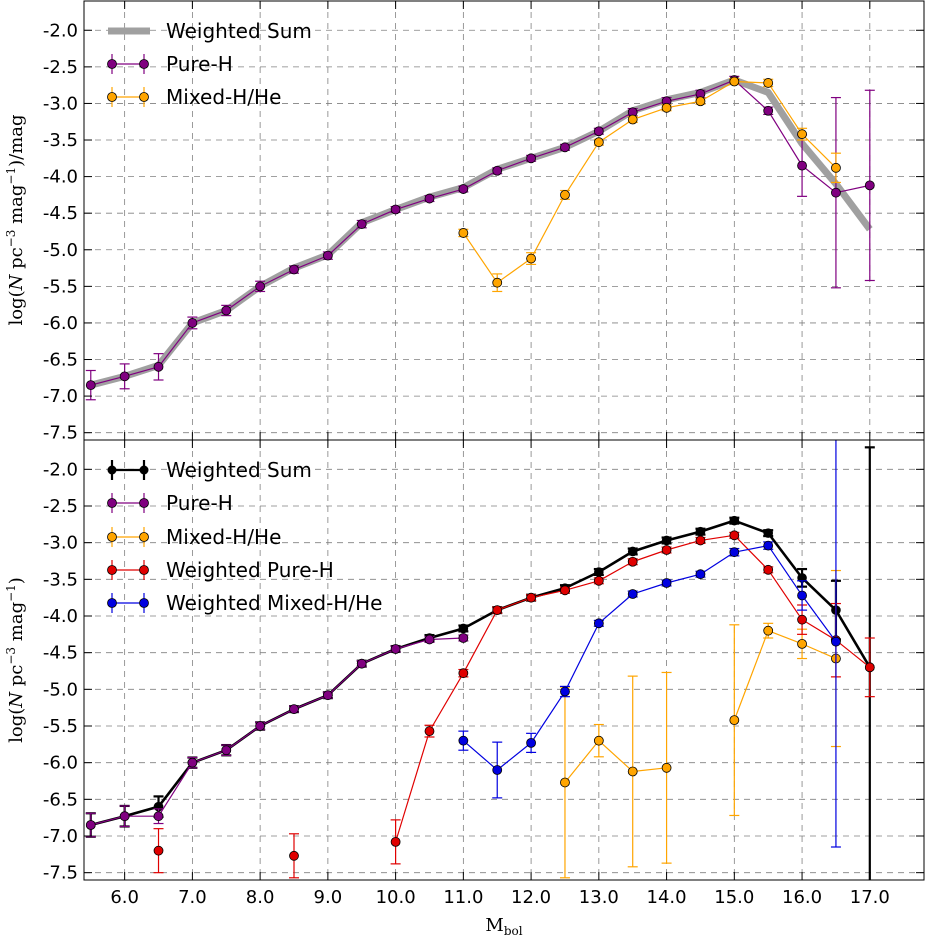 The image size is (926, 937). I want to click on bottom-legend-label-weighted-pure-h: Weighted Pure-H, so click(250, 570).